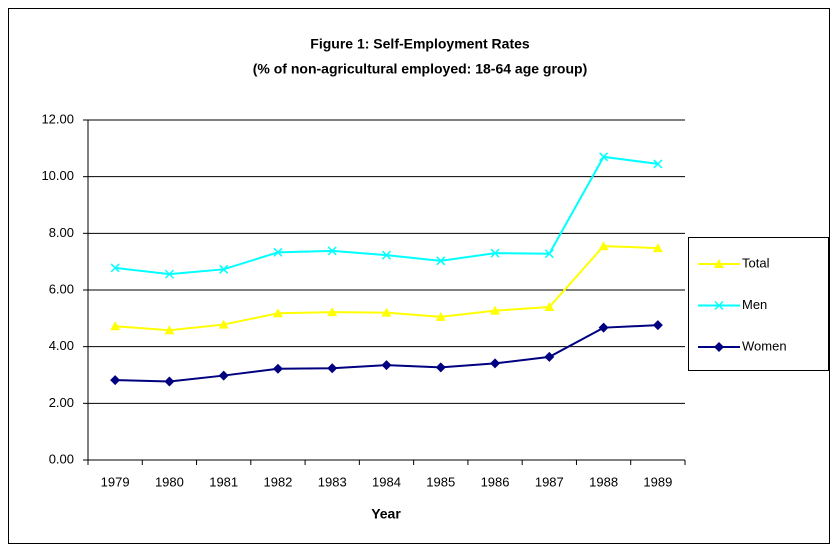 The height and width of the screenshot is (552, 838). I want to click on y-tick-label: 2.00, so click(61, 402).